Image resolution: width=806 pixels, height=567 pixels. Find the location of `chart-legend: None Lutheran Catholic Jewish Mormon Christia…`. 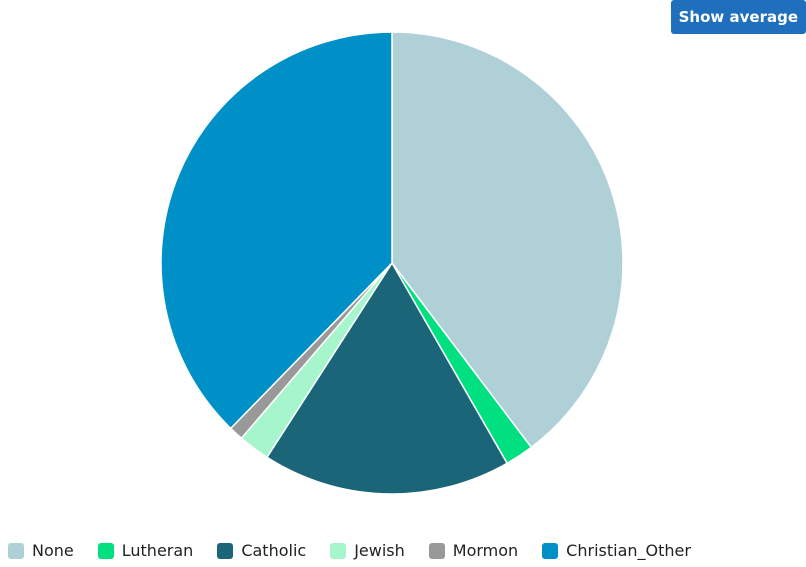

chart-legend: None Lutheran Catholic Jewish Mormon Christia… is located at coordinates (349, 550).